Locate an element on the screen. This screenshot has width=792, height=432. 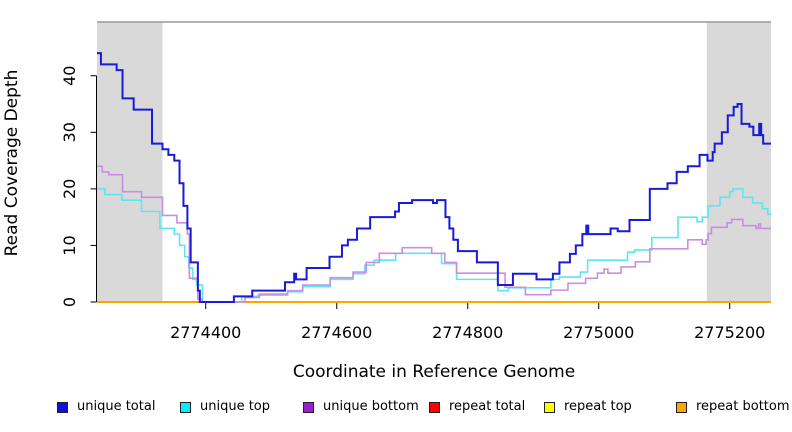
legend-item-repeat-total: repeat total is located at coordinates (477, 407).